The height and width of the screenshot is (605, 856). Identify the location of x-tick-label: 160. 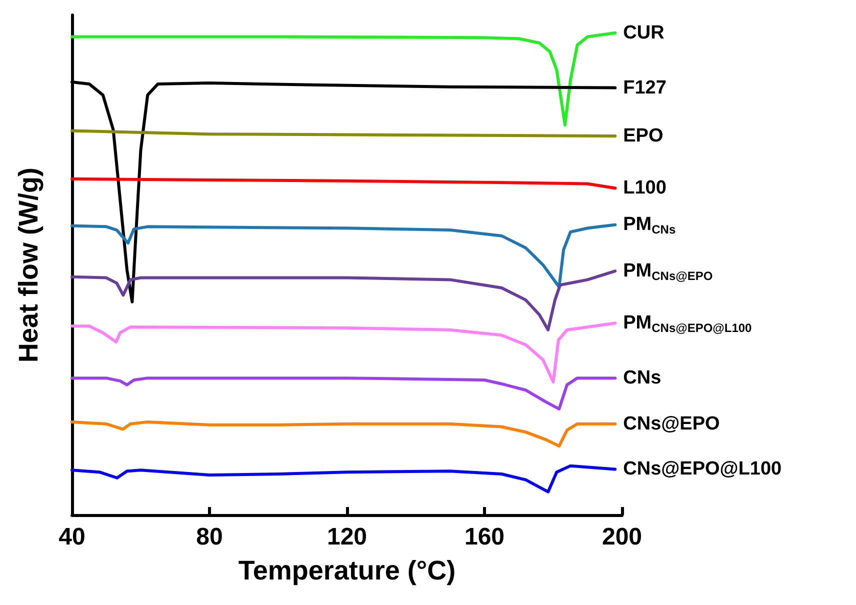
(484, 537).